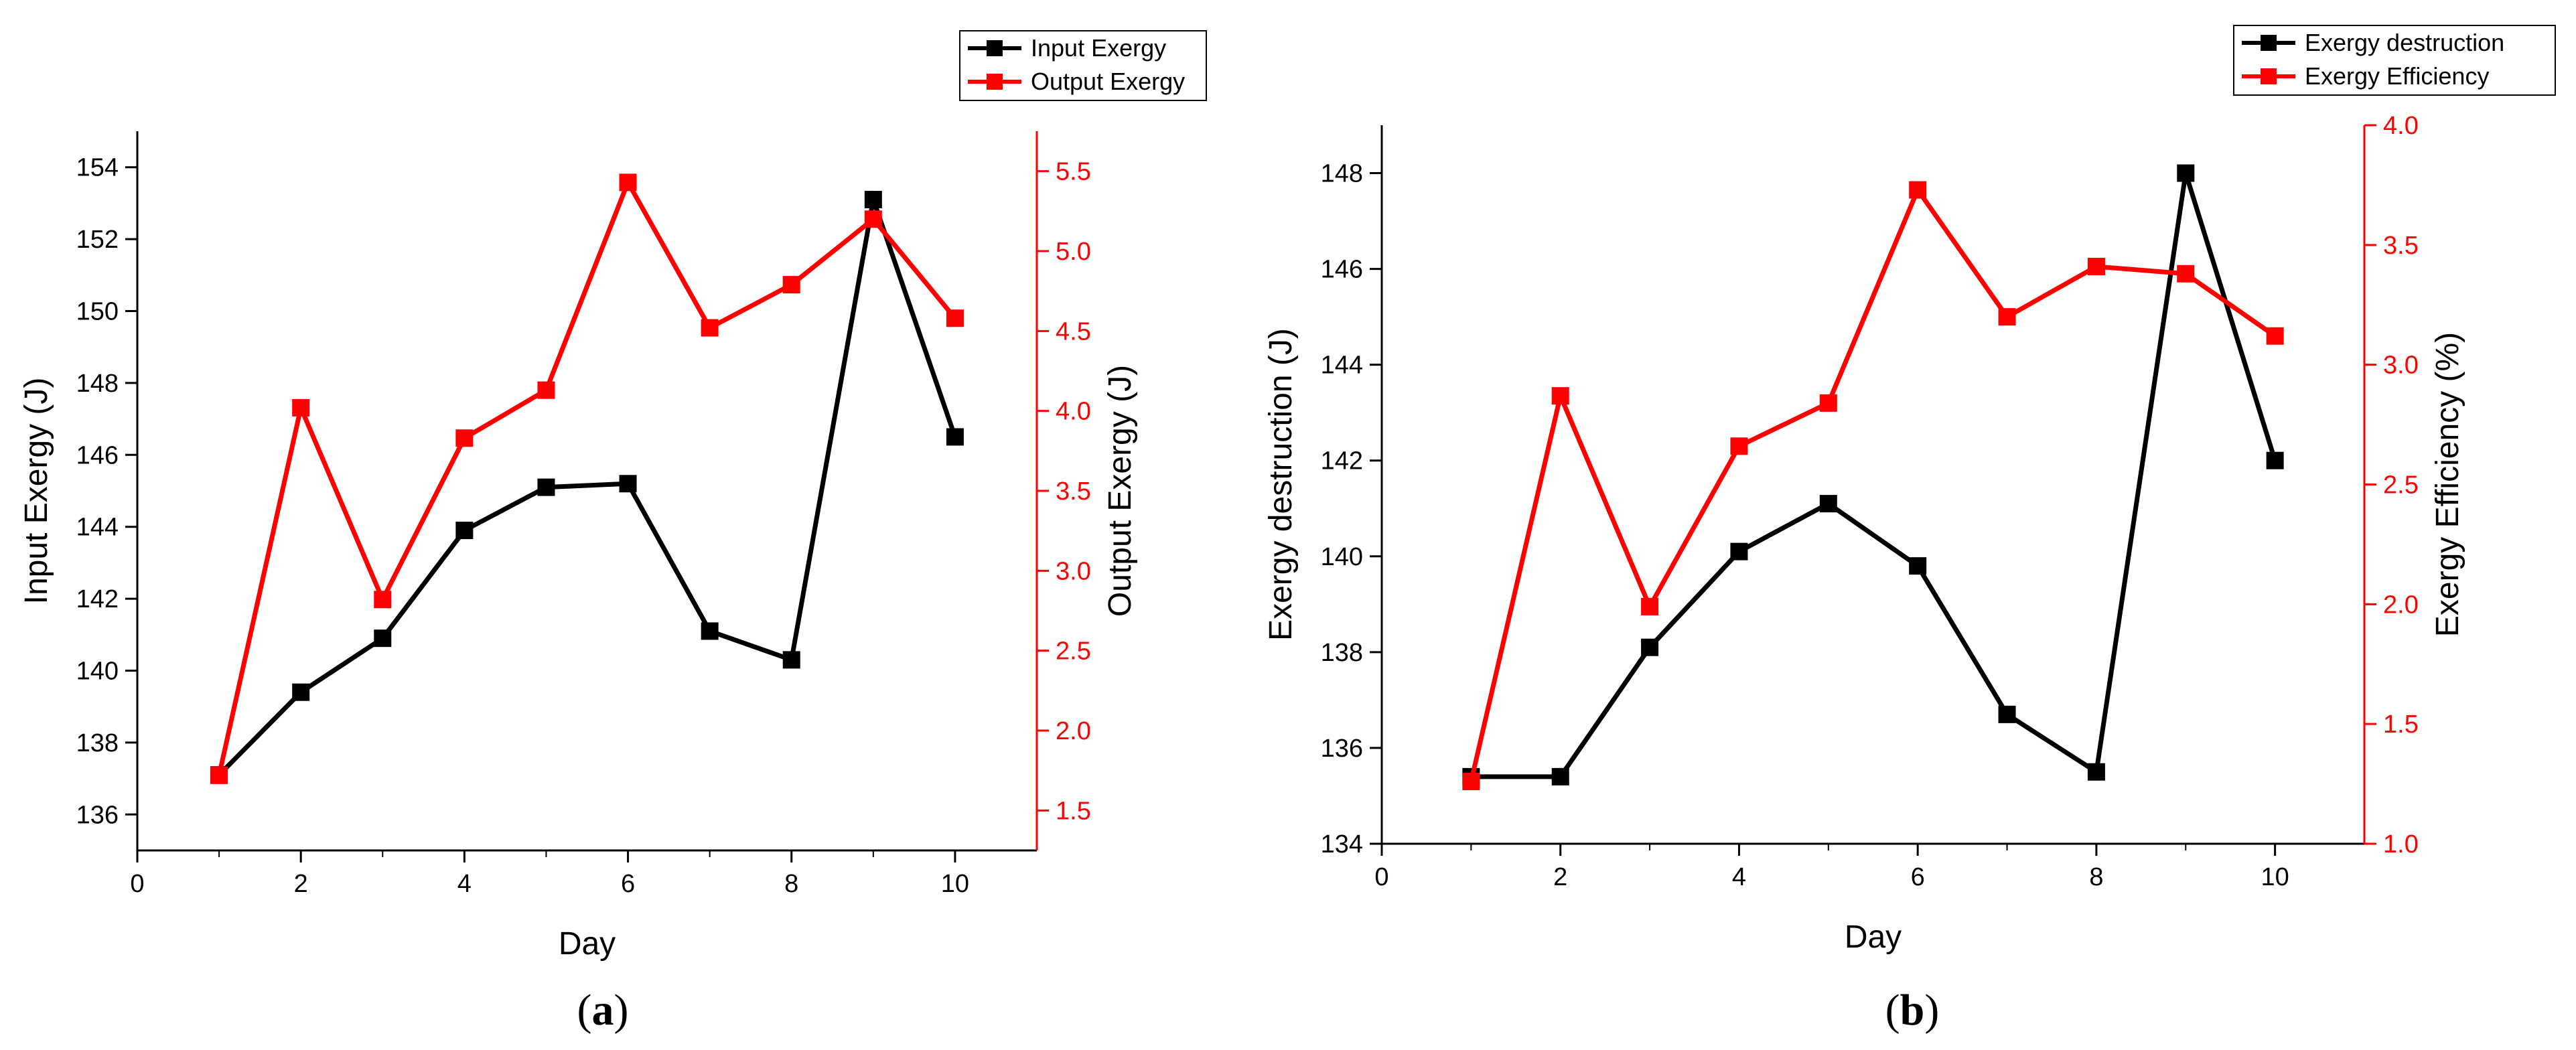 The width and height of the screenshot is (2576, 1050). I want to click on legend-label: Output Exergy, so click(1108, 81).